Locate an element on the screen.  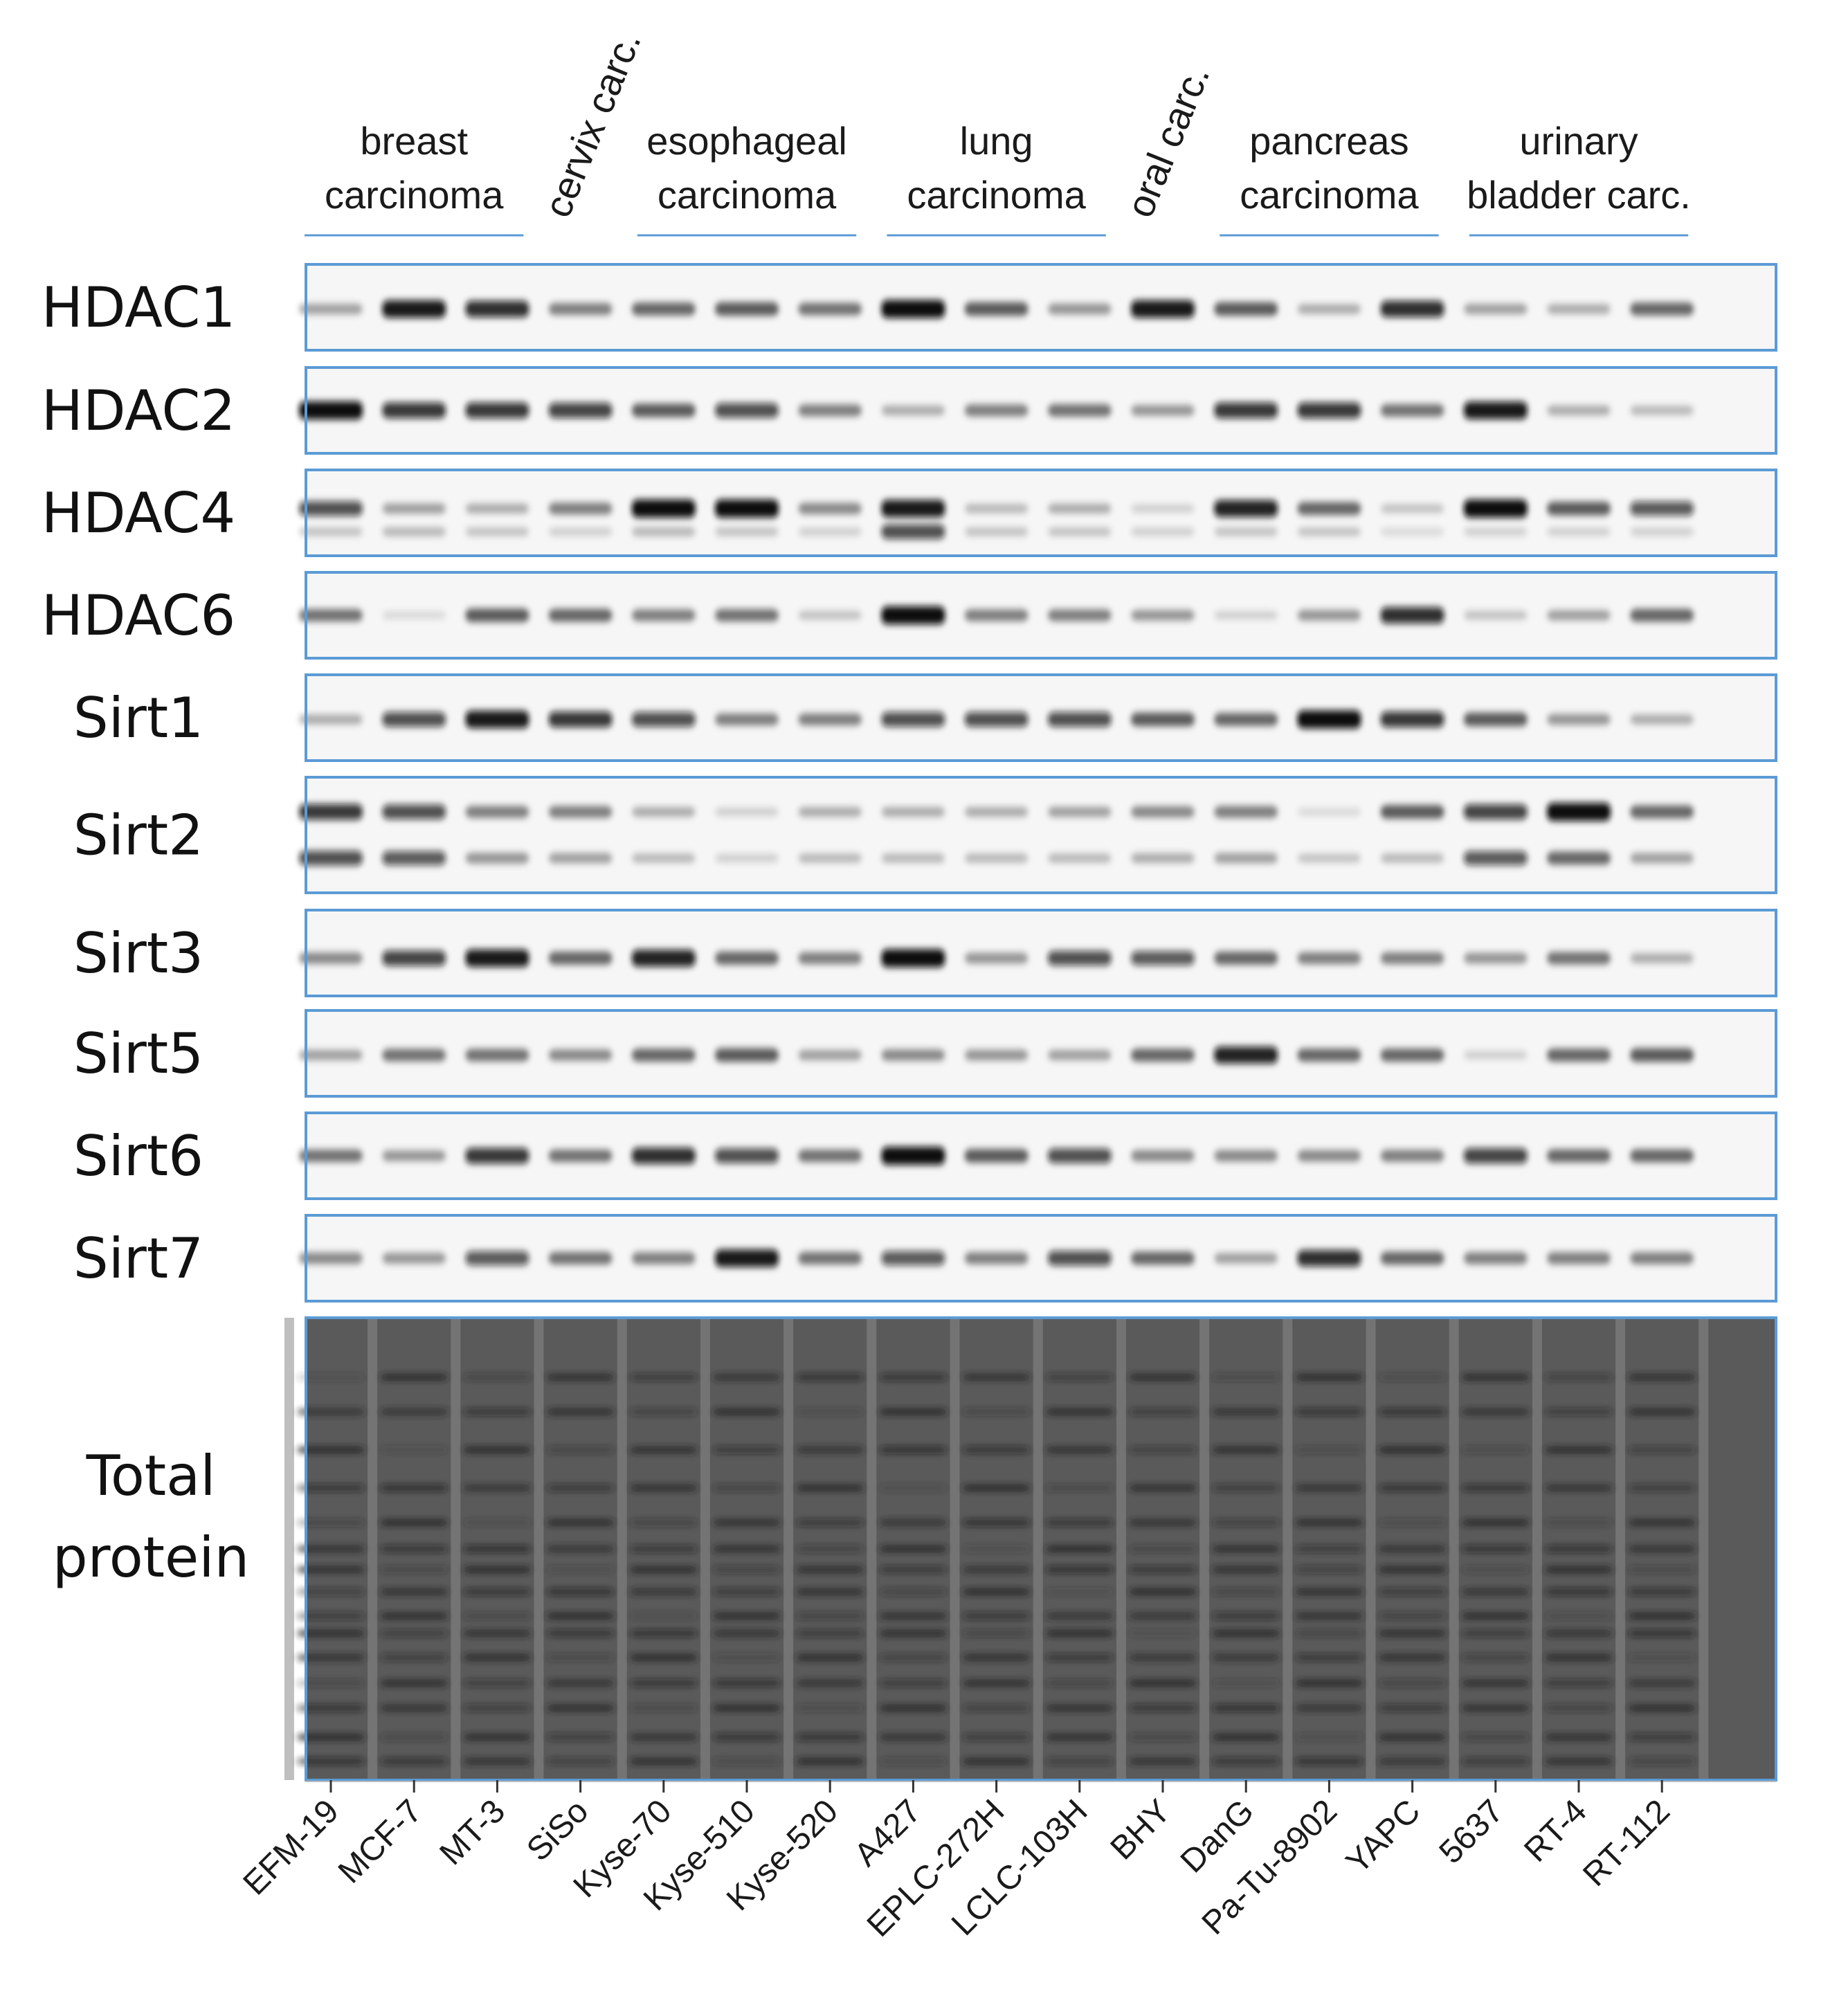
band-hdac4-dang is located at coordinates (1246, 531).